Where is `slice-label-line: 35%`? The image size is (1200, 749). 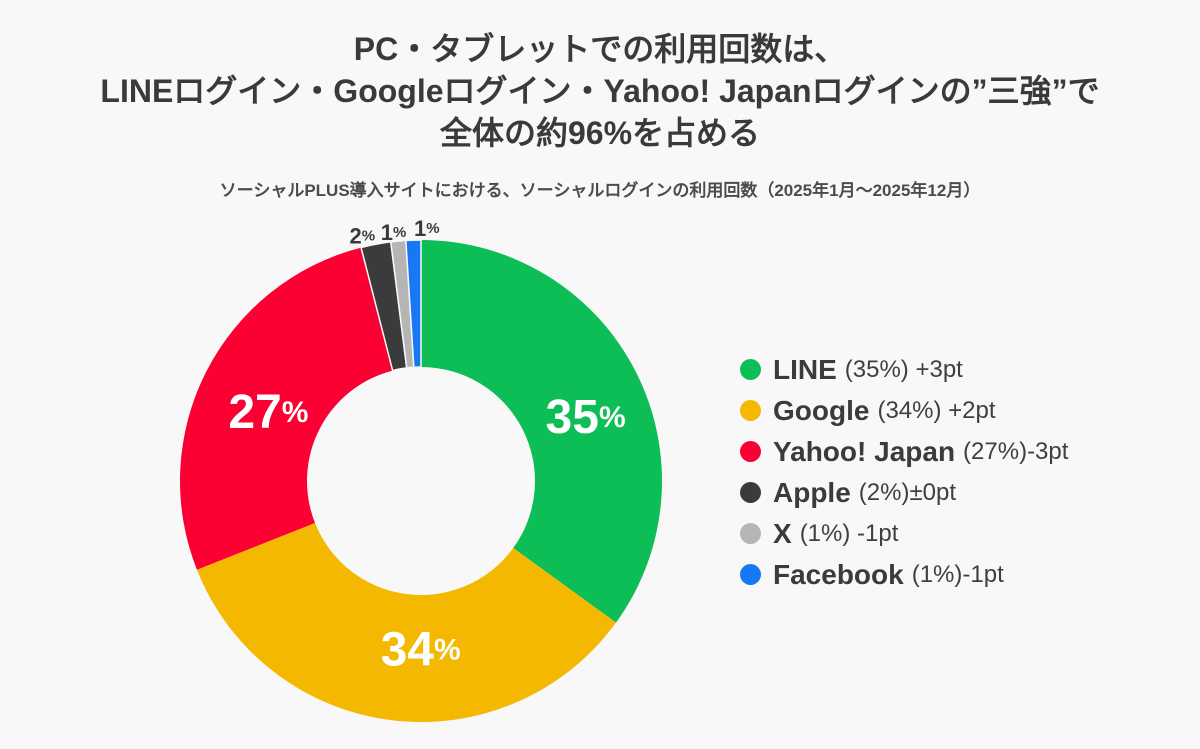 slice-label-line: 35% is located at coordinates (586, 417).